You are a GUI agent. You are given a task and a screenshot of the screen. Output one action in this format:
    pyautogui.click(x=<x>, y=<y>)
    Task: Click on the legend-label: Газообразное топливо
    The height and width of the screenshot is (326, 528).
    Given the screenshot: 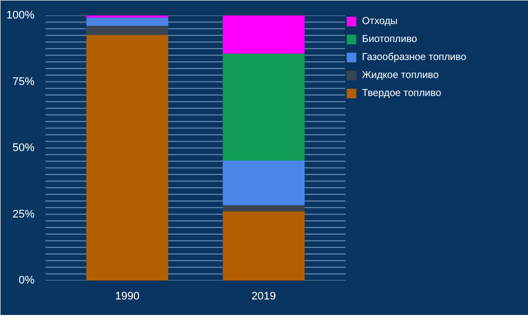 What is the action you would take?
    pyautogui.click(x=414, y=57)
    